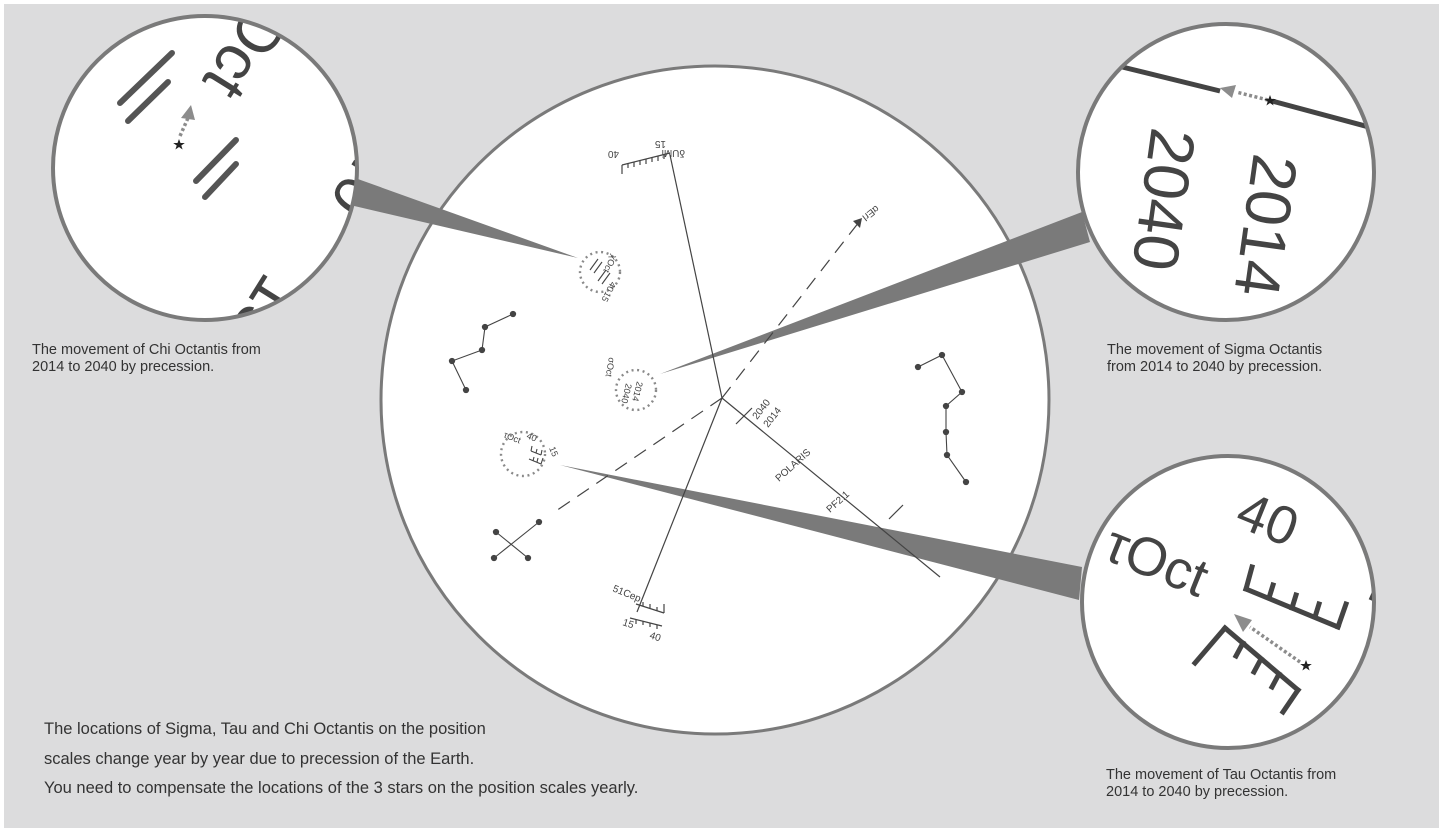 This screenshot has height=832, width=1443. I want to click on chi-caption-line-2: 2014 to 2040 by precession., so click(123, 367).